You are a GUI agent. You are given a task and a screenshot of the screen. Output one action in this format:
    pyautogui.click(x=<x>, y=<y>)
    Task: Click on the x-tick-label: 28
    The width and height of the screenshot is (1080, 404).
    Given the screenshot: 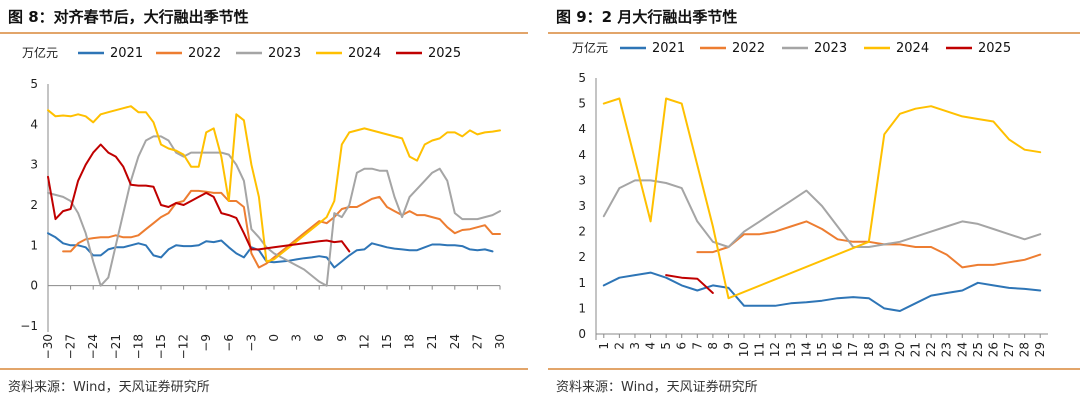 What is the action you would take?
    pyautogui.click(x=1025, y=349)
    